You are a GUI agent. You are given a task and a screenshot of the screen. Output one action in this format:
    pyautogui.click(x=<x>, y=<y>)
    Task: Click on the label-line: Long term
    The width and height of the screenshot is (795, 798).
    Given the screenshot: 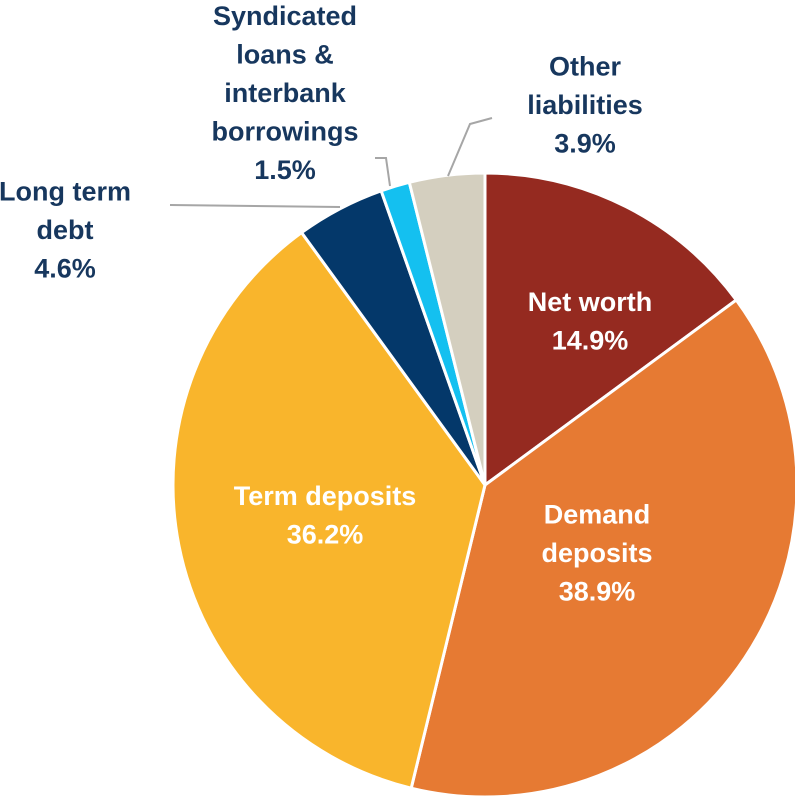 What is the action you would take?
    pyautogui.click(x=65, y=192)
    